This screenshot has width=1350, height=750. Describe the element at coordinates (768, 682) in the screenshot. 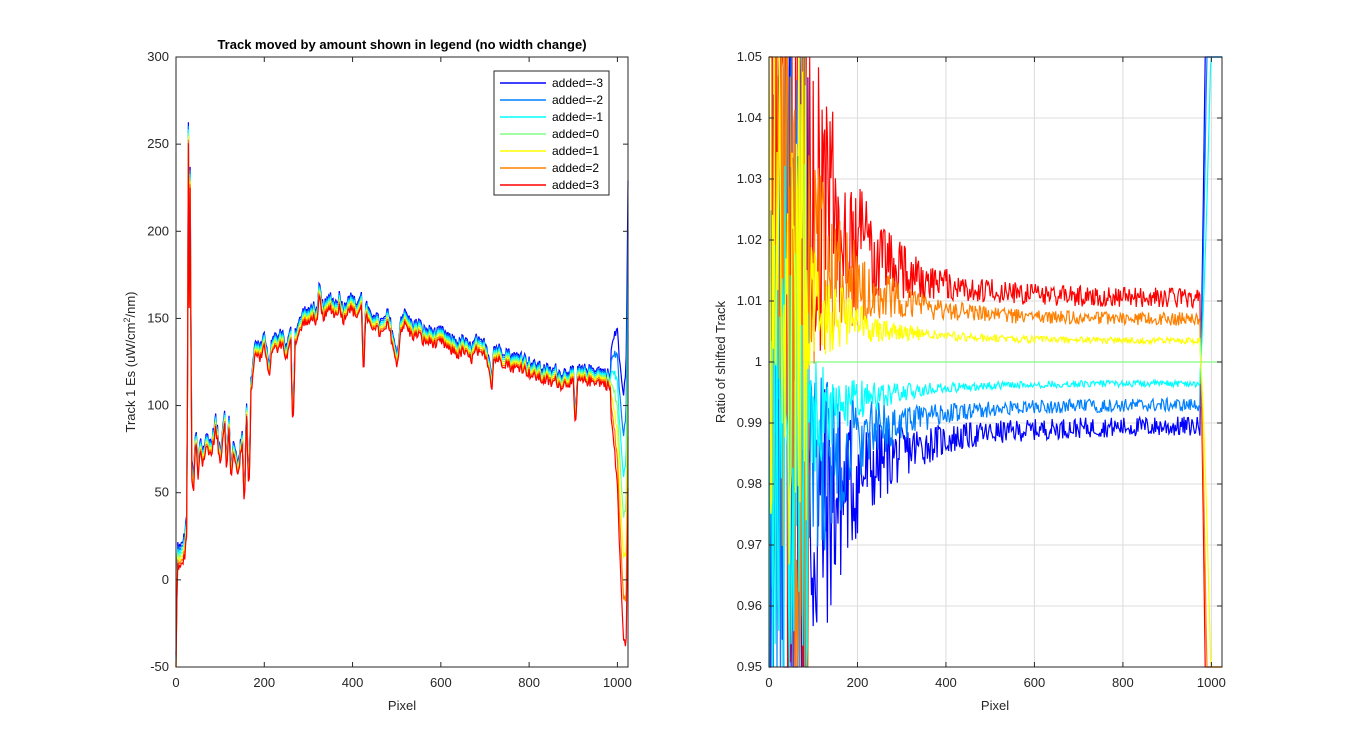

I see `x-tick-label-right: 0` at that location.